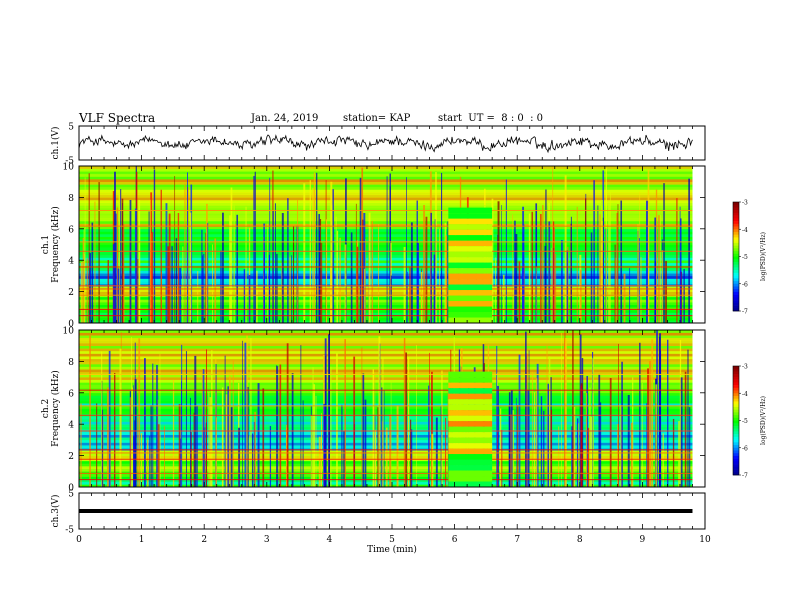 This screenshot has width=792, height=612. Describe the element at coordinates (285, 118) in the screenshot. I see `date-label: Jan. 24, 2019` at that location.